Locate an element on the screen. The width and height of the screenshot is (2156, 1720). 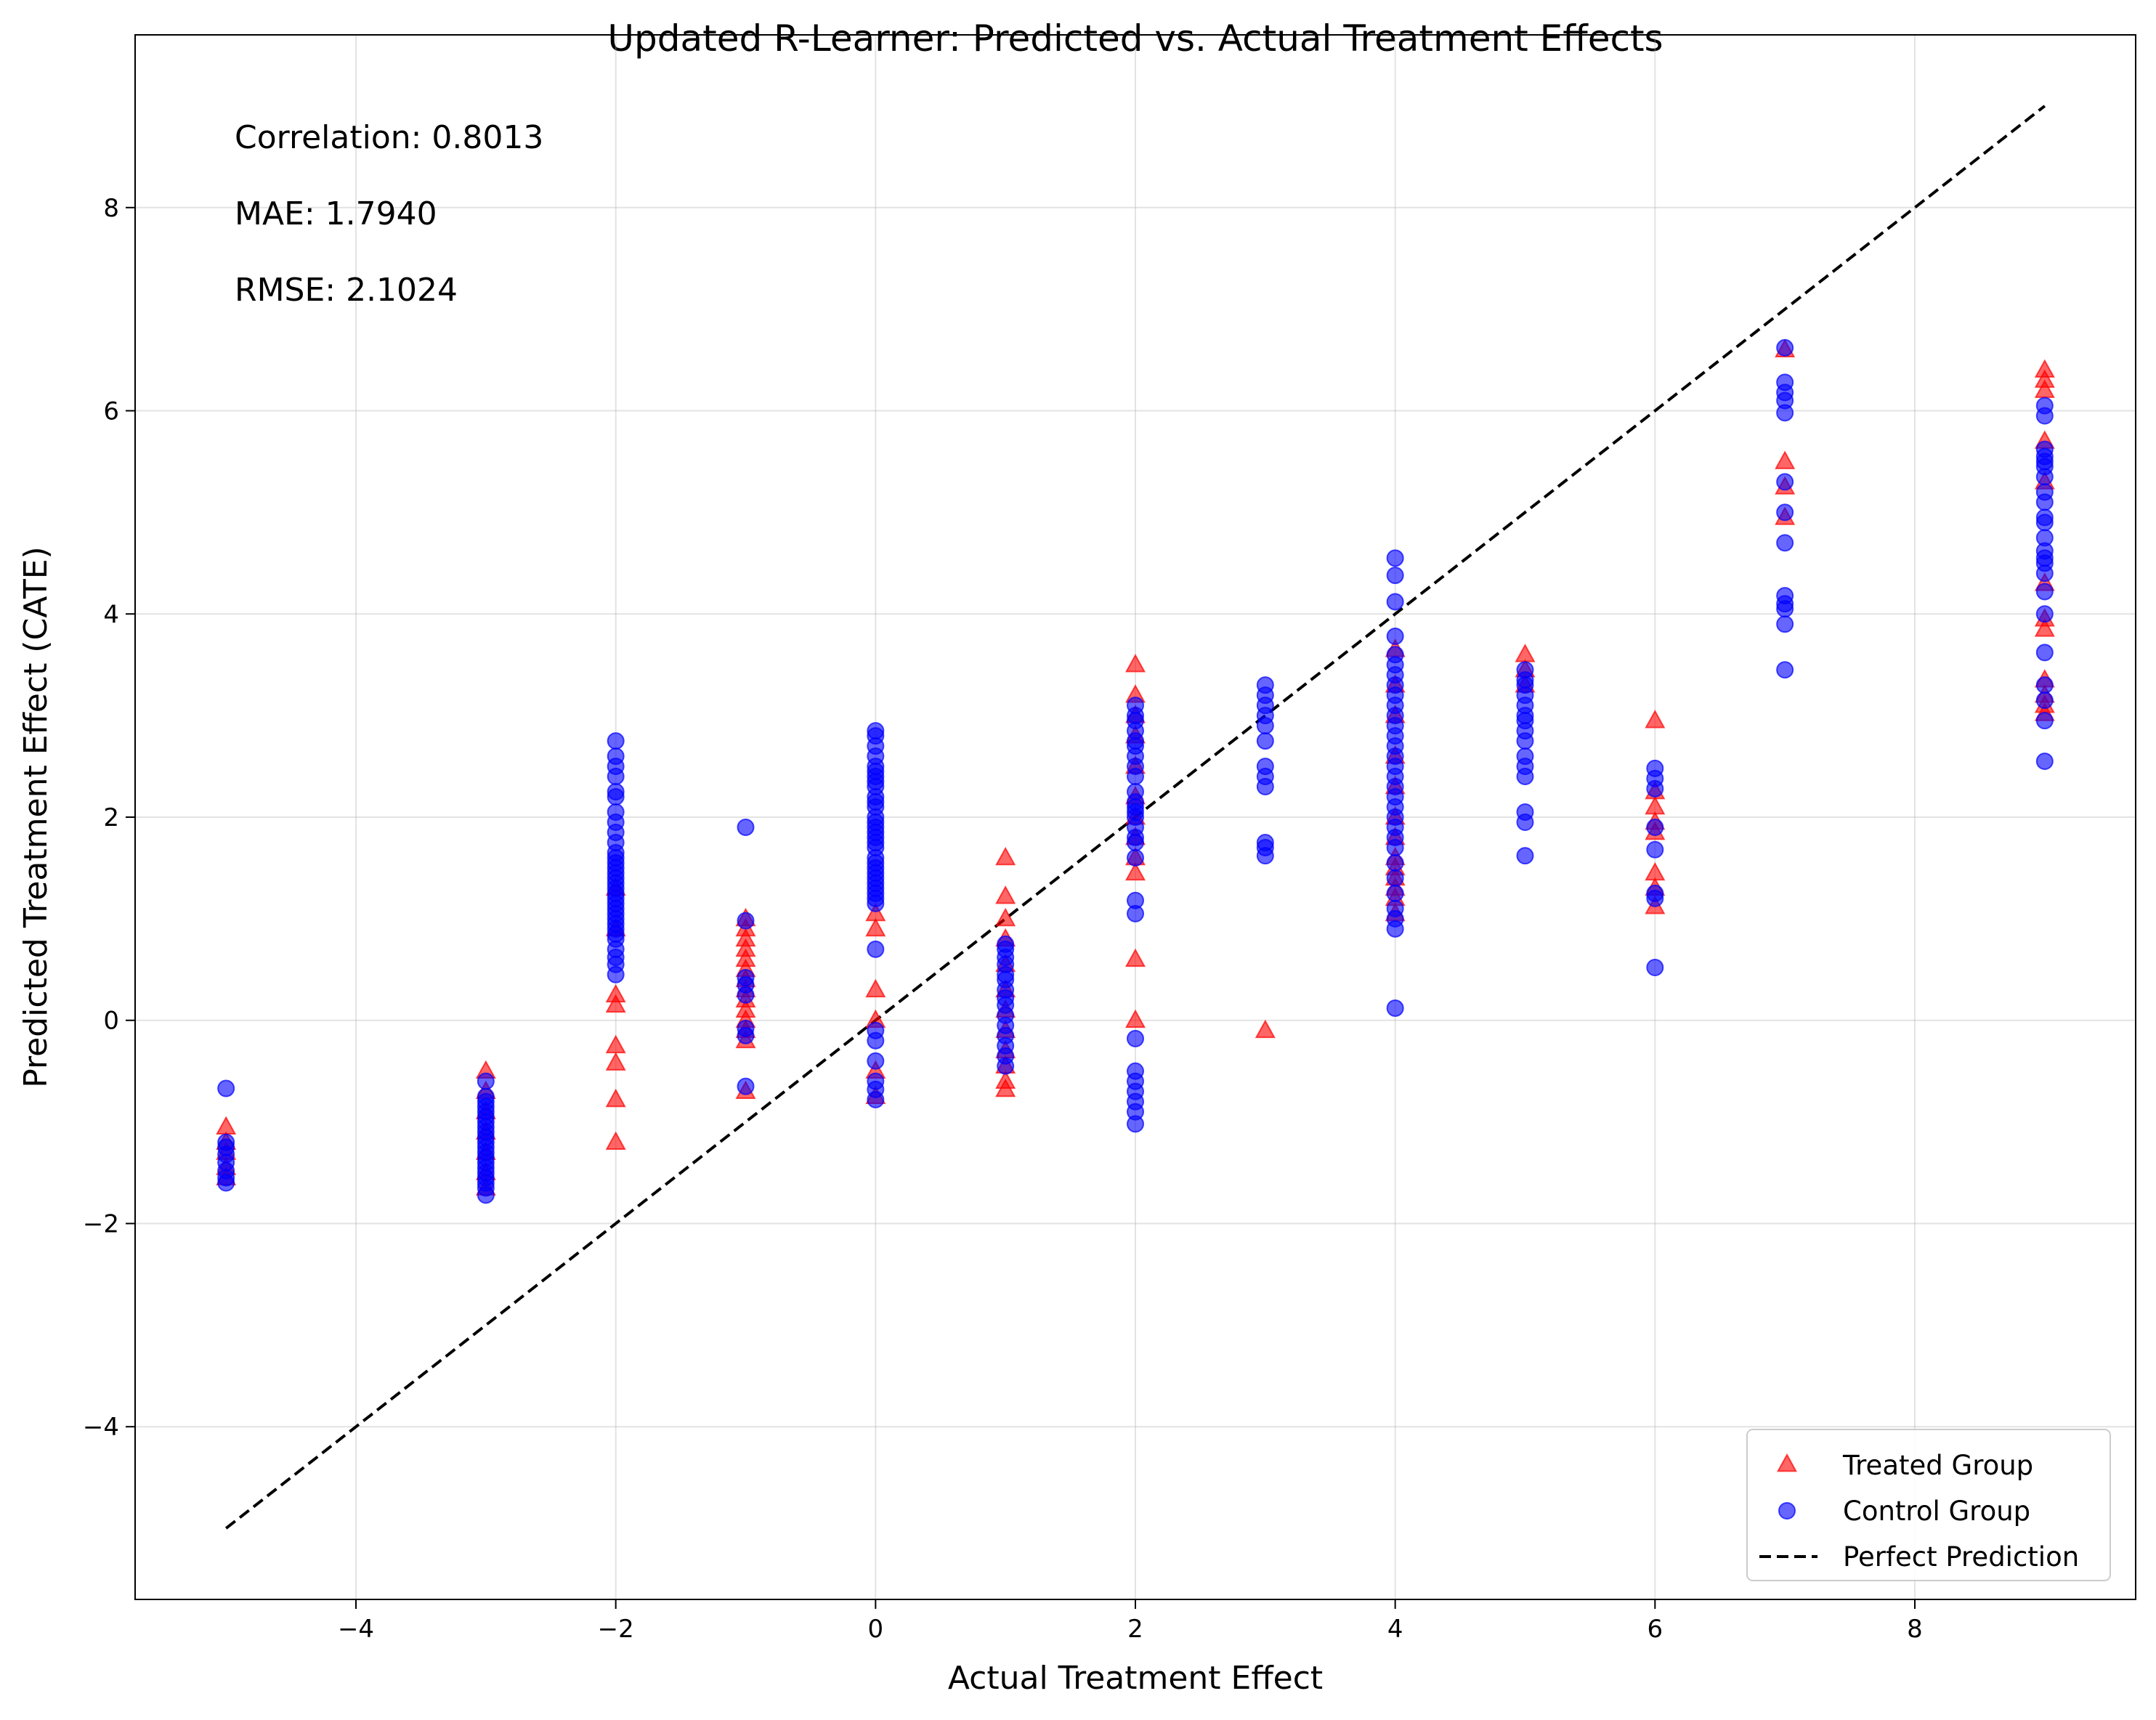
y-tick-label: 6 is located at coordinates (111, 411).